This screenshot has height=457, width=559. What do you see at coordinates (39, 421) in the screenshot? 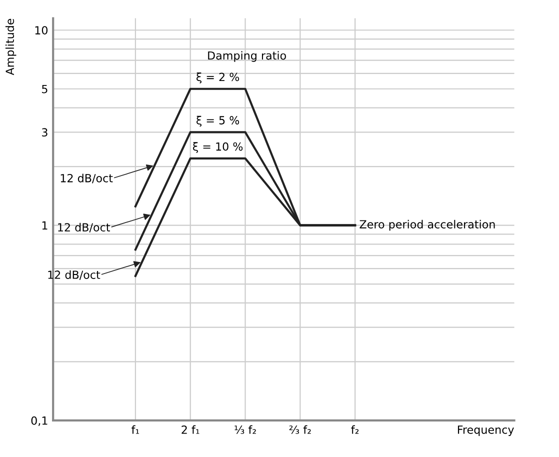
I see `y-tick-label: 0,1` at bounding box center [39, 421].